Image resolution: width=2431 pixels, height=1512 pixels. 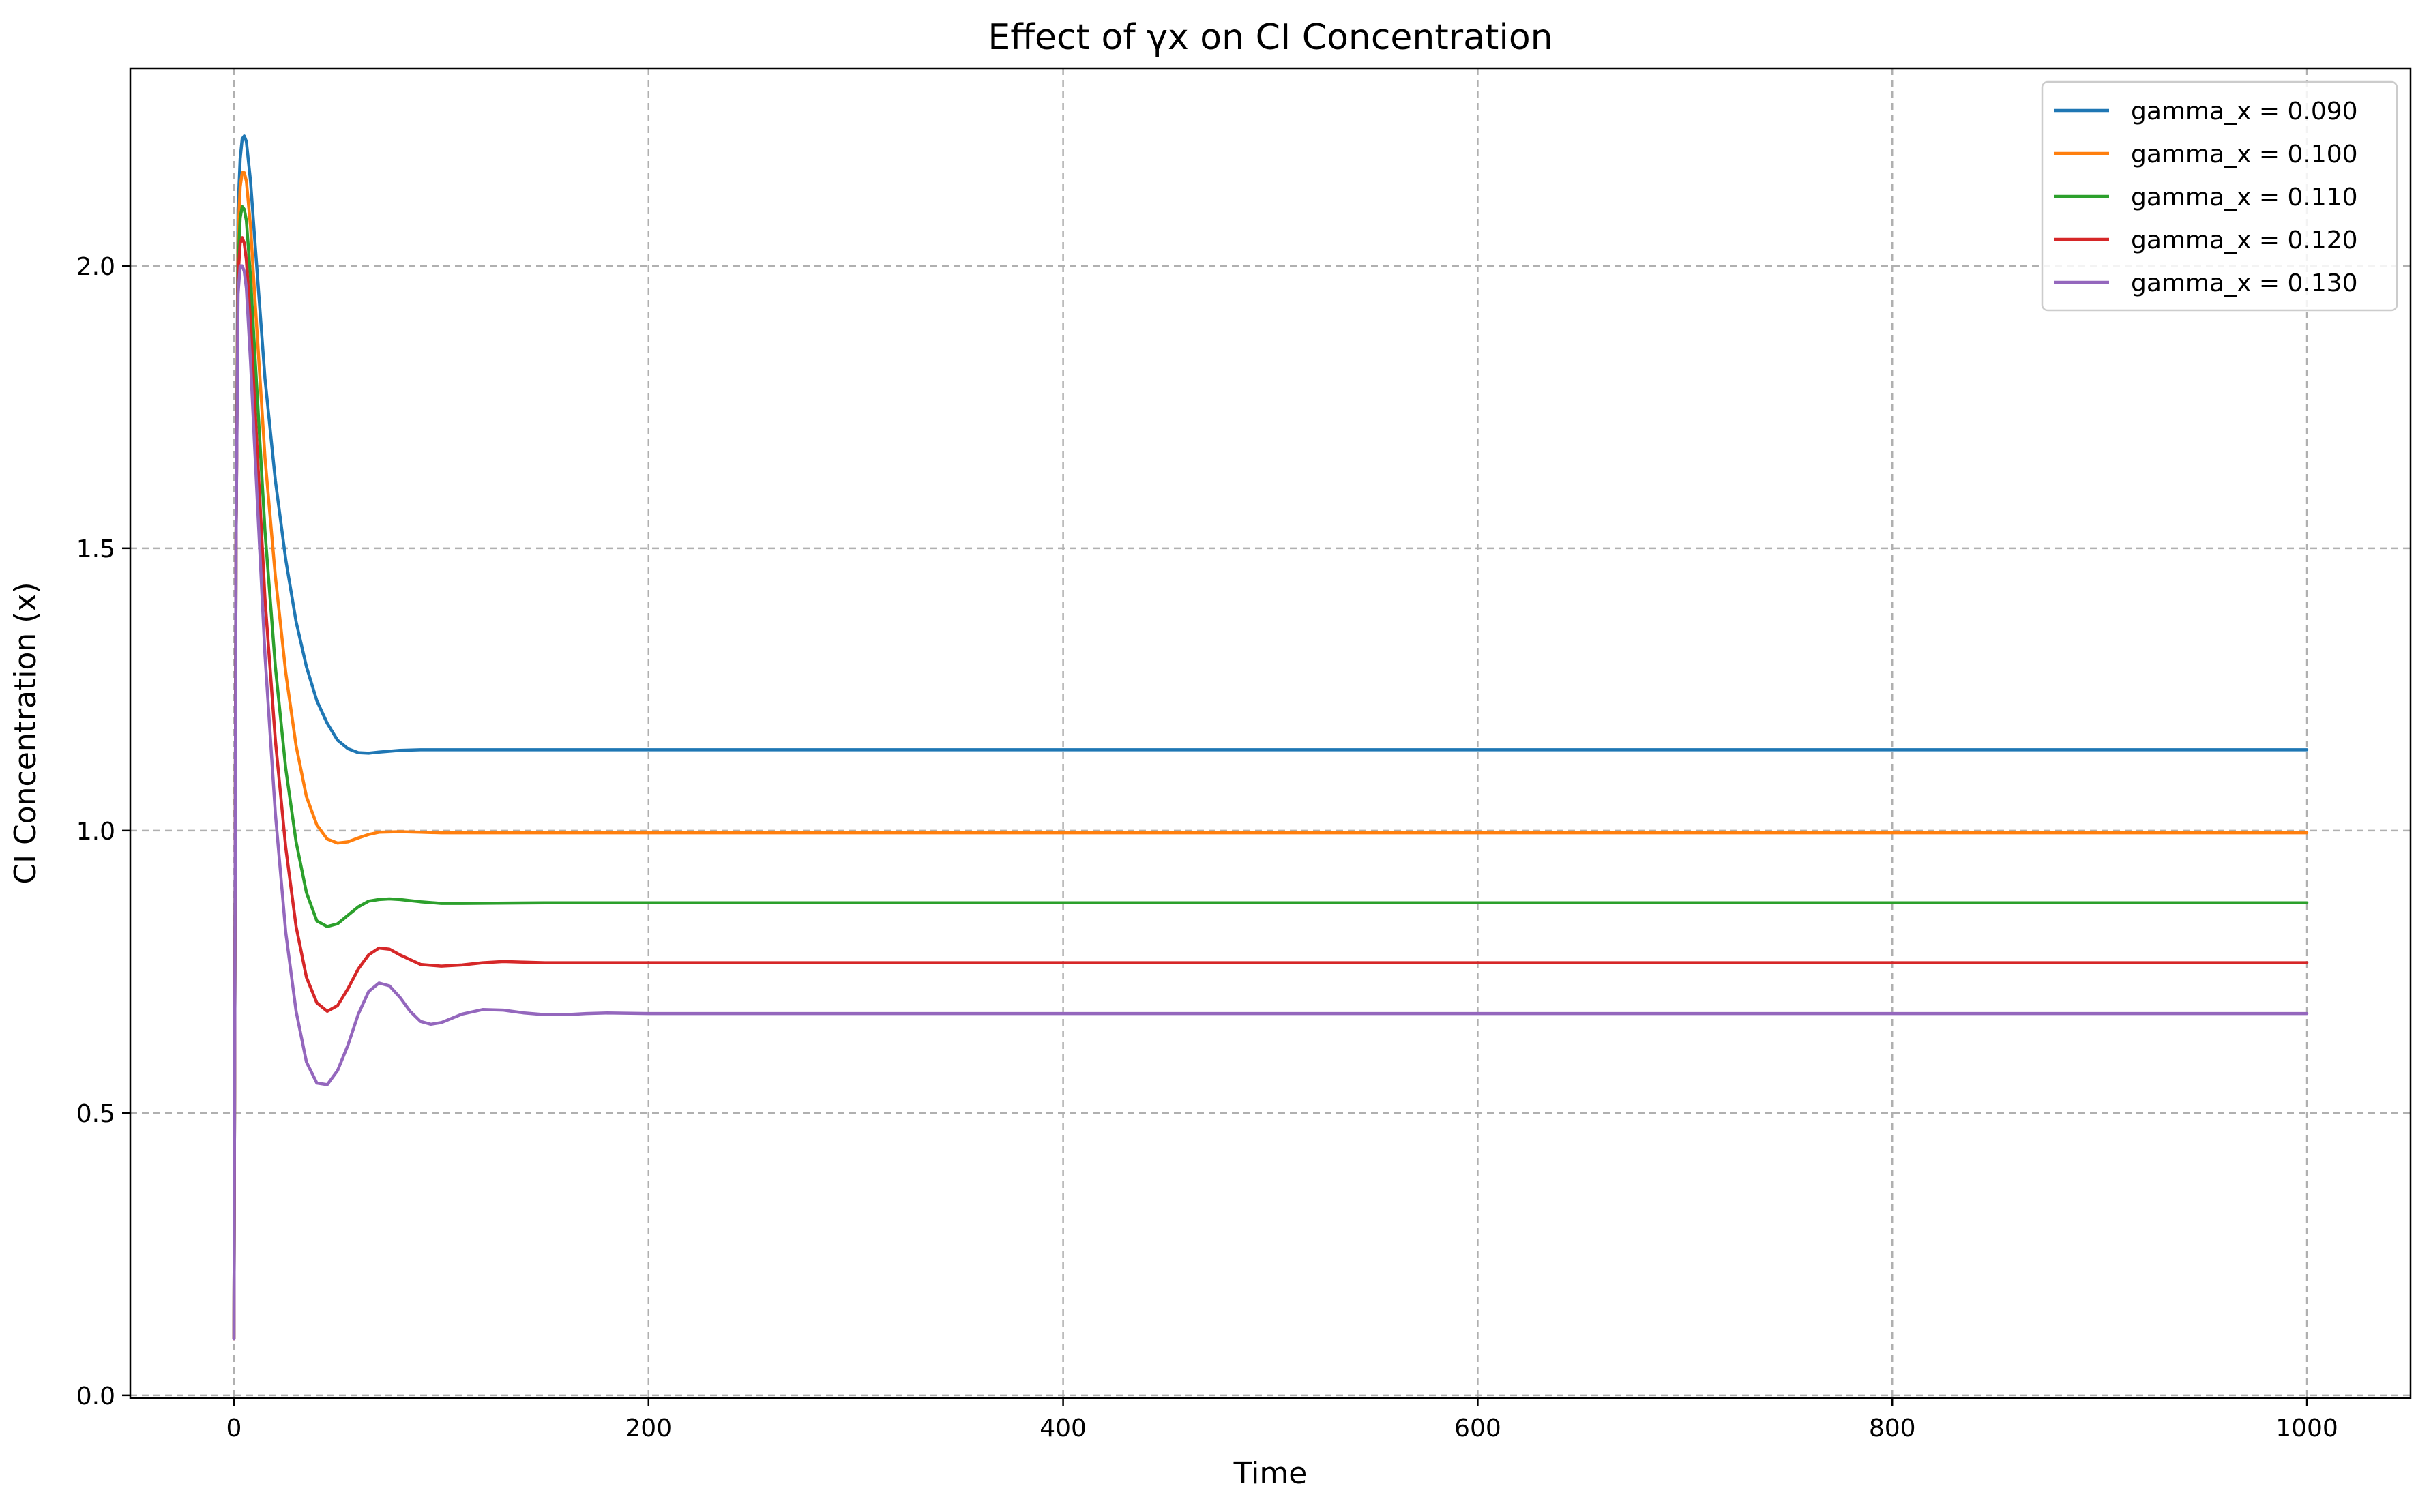 What do you see at coordinates (95, 549) in the screenshot?
I see `y-tick-label: 1.5` at bounding box center [95, 549].